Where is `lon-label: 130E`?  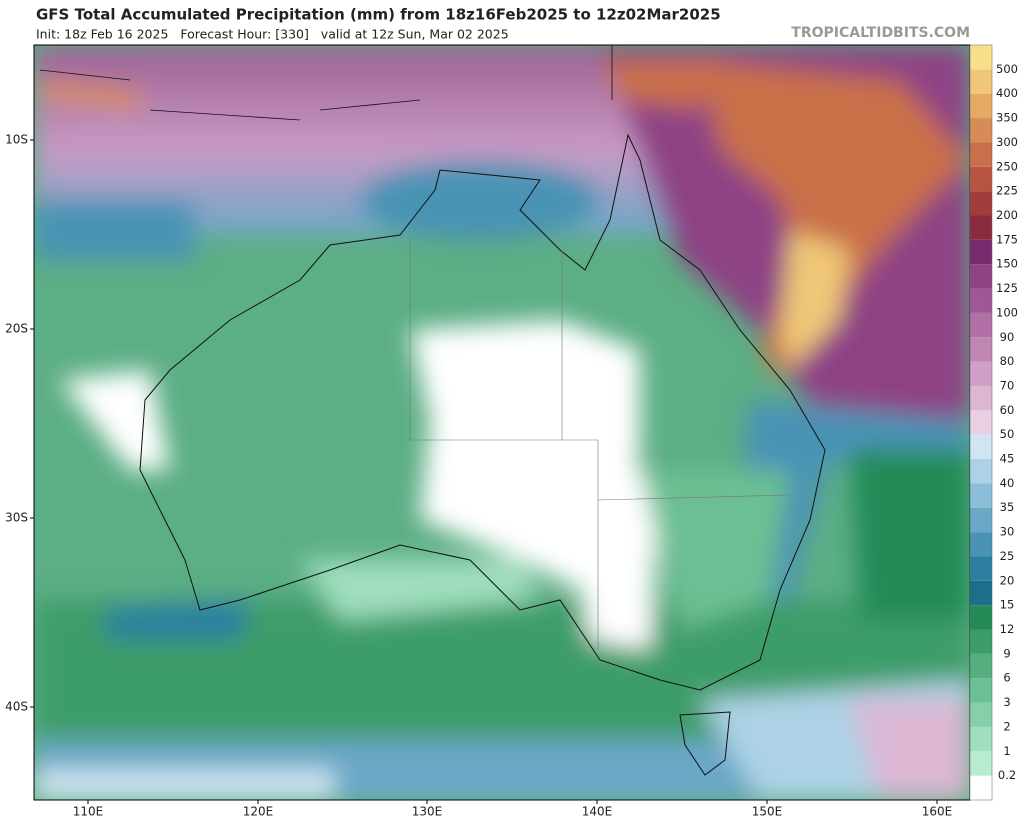
lon-label: 130E is located at coordinates (427, 812).